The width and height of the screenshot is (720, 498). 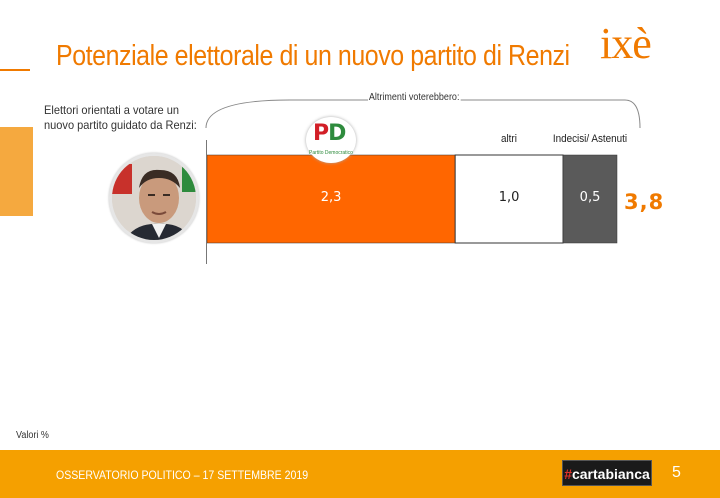 I want to click on ixe-logo-text: ixè, so click(x=626, y=43).